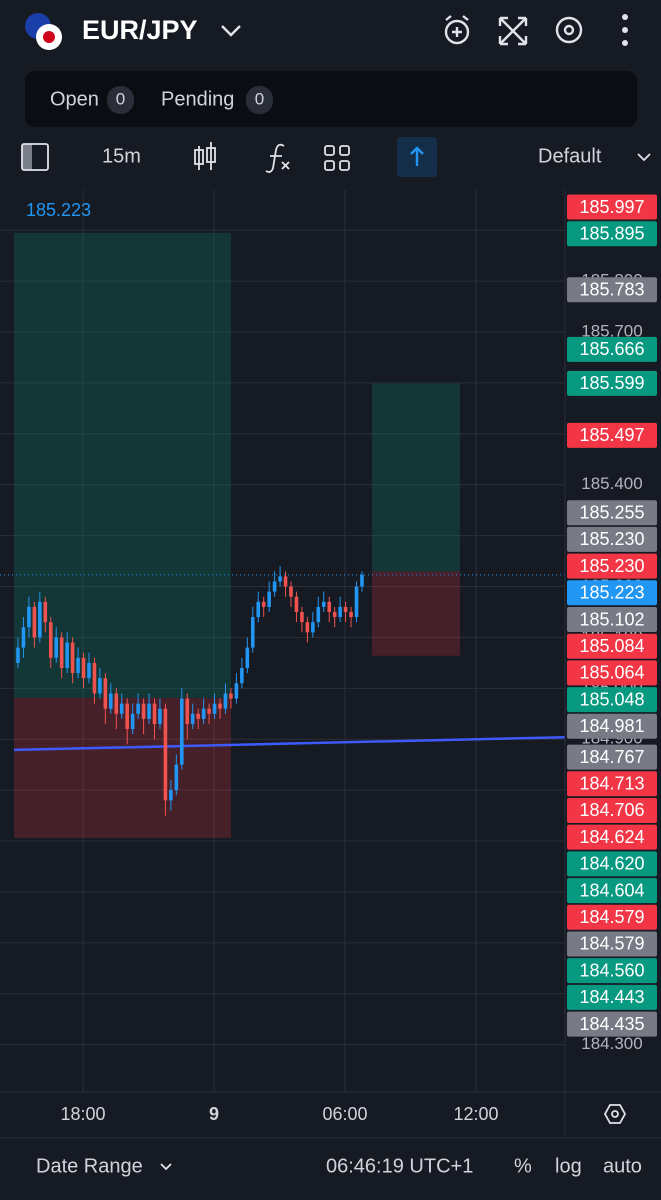  I want to click on price-tag-label: 184.713, so click(611, 784).